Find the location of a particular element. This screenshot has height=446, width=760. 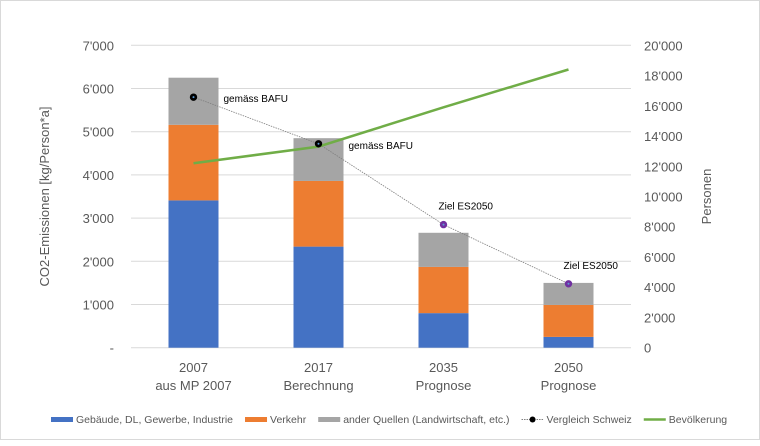

y-tick-label: 7'000 is located at coordinates (98, 45).